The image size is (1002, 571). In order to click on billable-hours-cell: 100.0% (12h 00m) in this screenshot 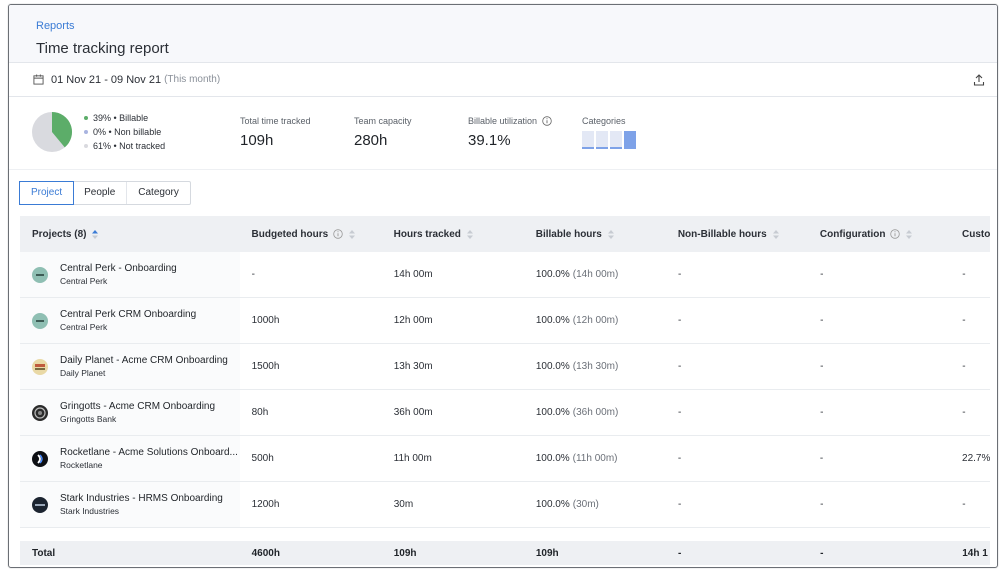, I will do `click(595, 320)`.